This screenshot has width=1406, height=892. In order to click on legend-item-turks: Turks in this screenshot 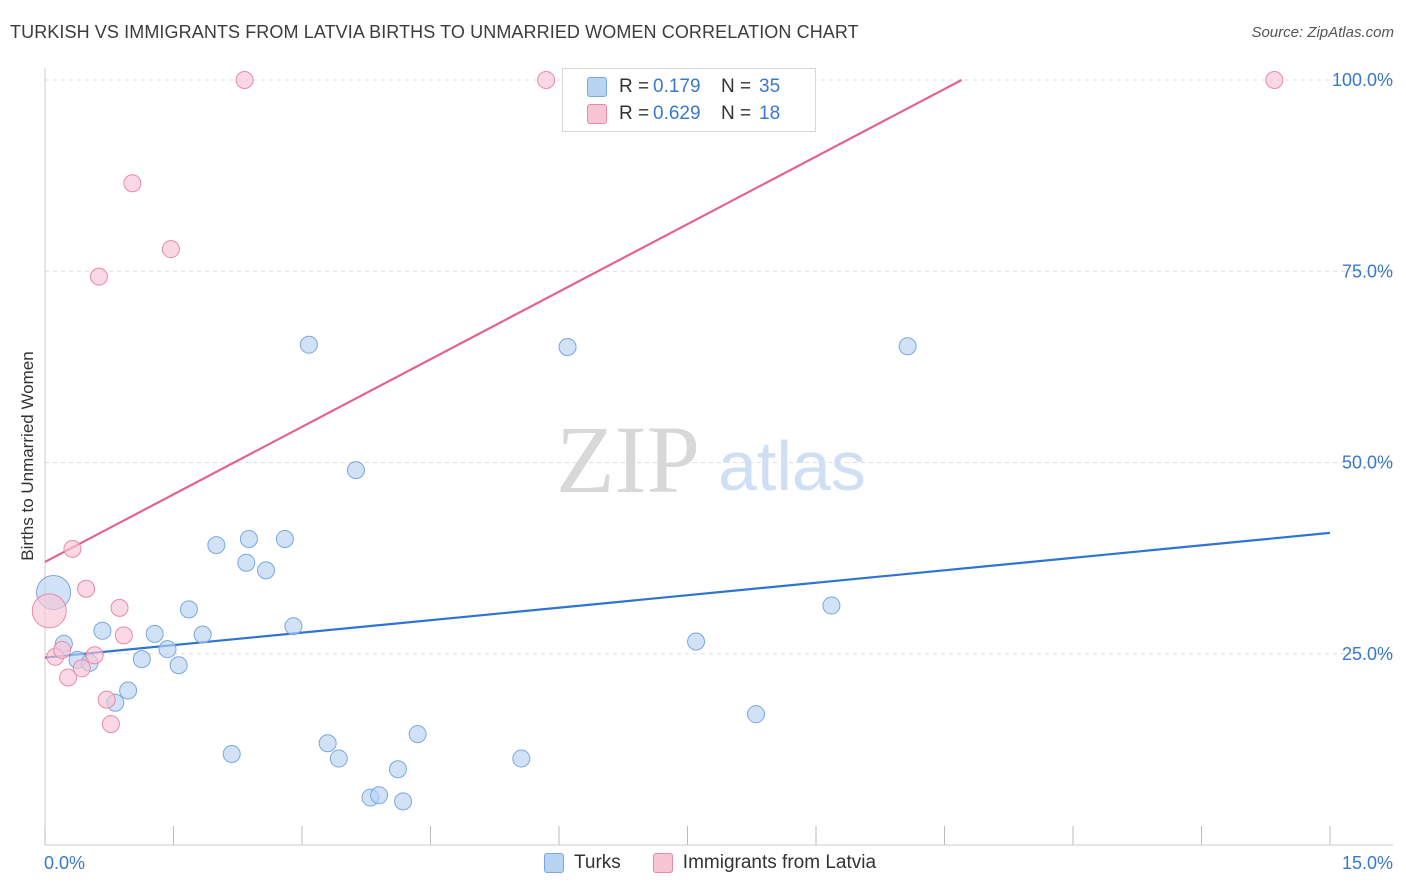, I will do `click(582, 863)`.